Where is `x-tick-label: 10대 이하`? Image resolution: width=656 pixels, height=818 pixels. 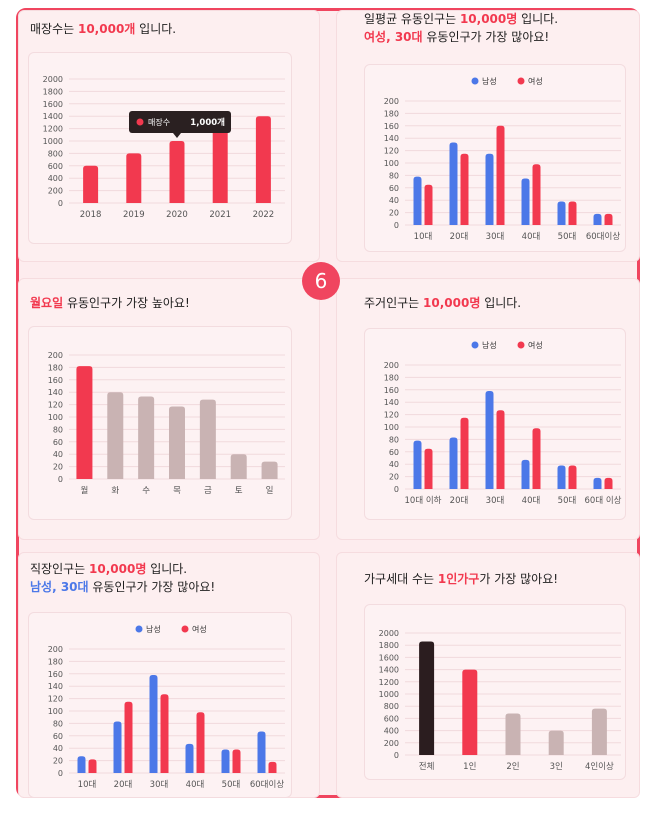 x-tick-label: 10대 이하 is located at coordinates (423, 500).